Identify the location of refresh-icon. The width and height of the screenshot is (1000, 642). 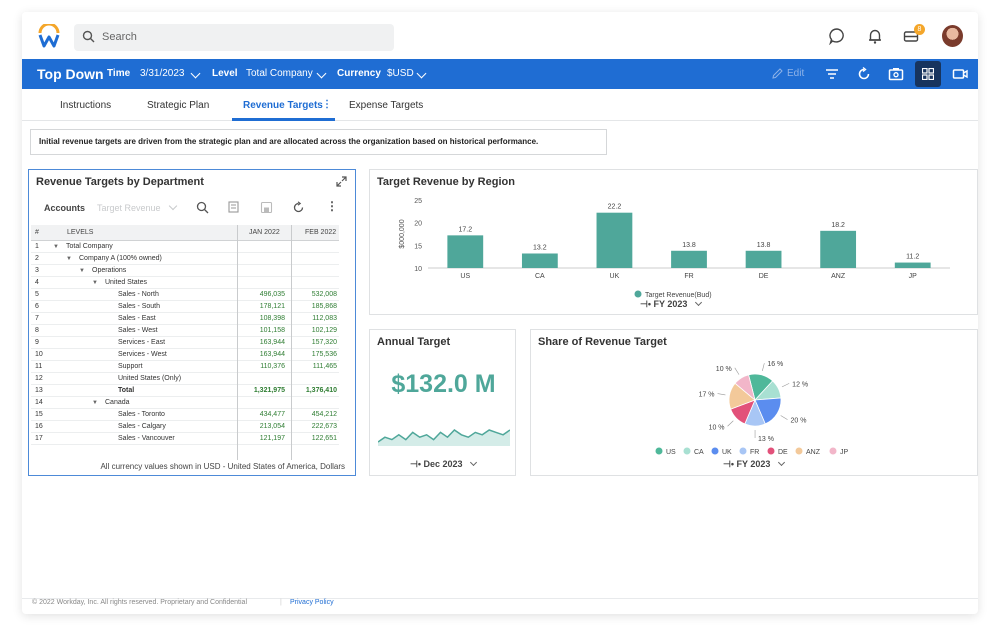
(864, 74).